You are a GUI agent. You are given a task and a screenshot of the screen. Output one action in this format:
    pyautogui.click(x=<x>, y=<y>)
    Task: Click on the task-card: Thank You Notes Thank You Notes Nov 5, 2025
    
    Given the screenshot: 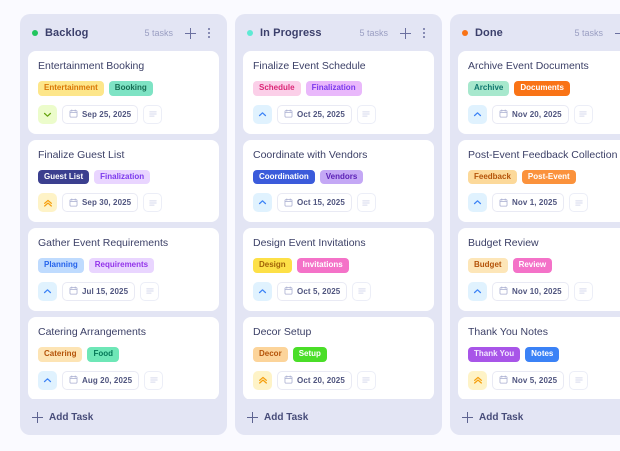 What is the action you would take?
    pyautogui.click(x=539, y=357)
    